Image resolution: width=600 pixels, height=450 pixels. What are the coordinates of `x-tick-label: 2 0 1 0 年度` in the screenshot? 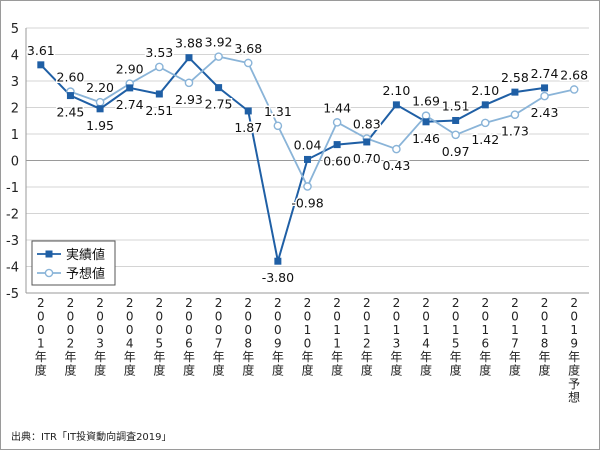 It's located at (307, 337).